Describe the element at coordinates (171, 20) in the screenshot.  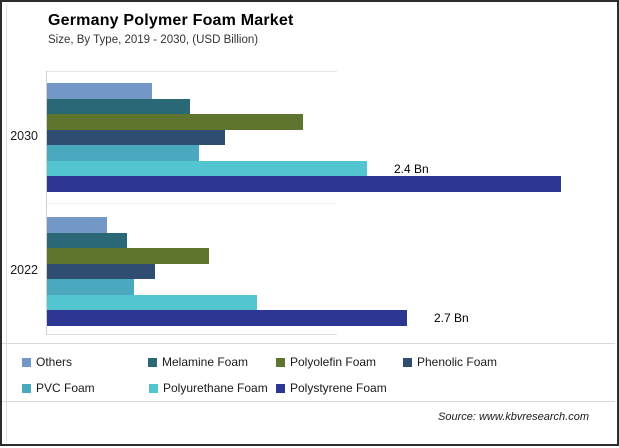
I see `chart-title: Germany Polymer Foam Market` at that location.